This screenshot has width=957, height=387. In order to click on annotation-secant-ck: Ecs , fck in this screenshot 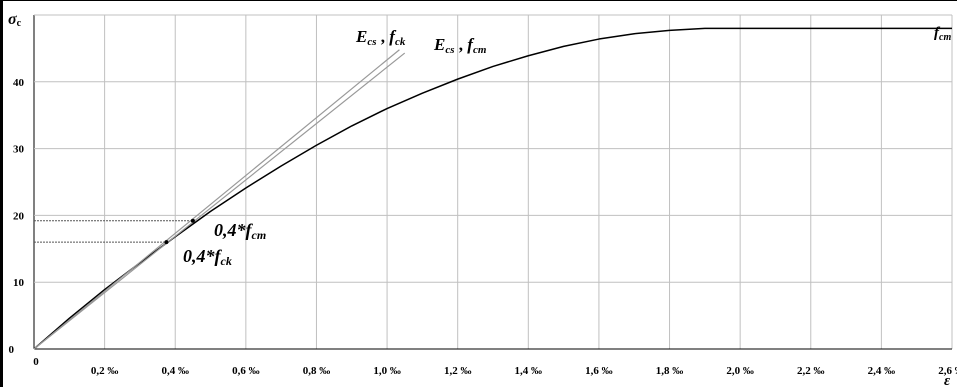, I will do `click(380, 37)`.